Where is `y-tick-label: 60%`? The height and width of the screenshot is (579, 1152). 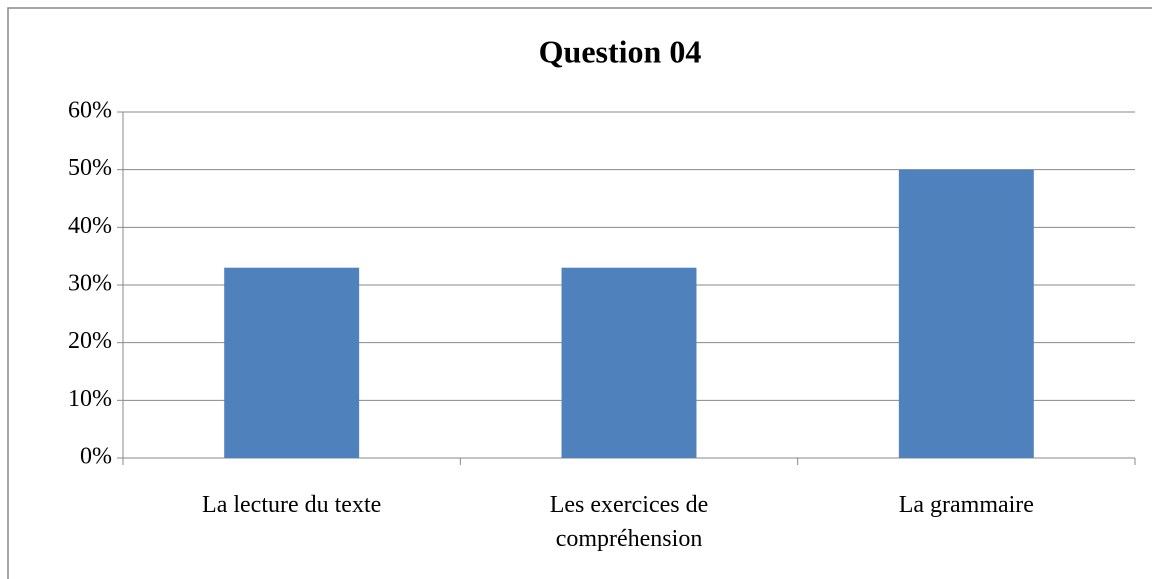 y-tick-label: 60% is located at coordinates (90, 111).